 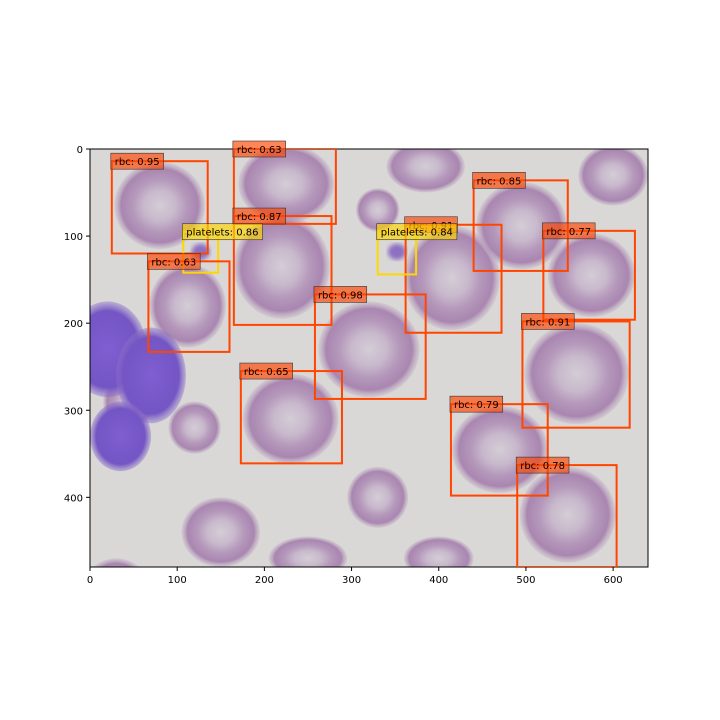 I want to click on detection-label-text: rbc: 0.79, so click(x=476, y=405).